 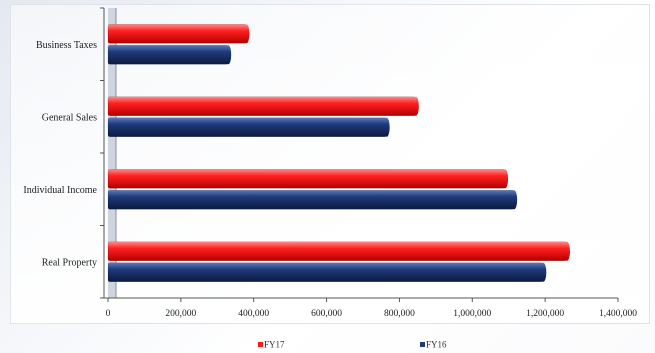 What do you see at coordinates (472, 314) in the screenshot?
I see `x-tick-label: 1,000,000` at bounding box center [472, 314].